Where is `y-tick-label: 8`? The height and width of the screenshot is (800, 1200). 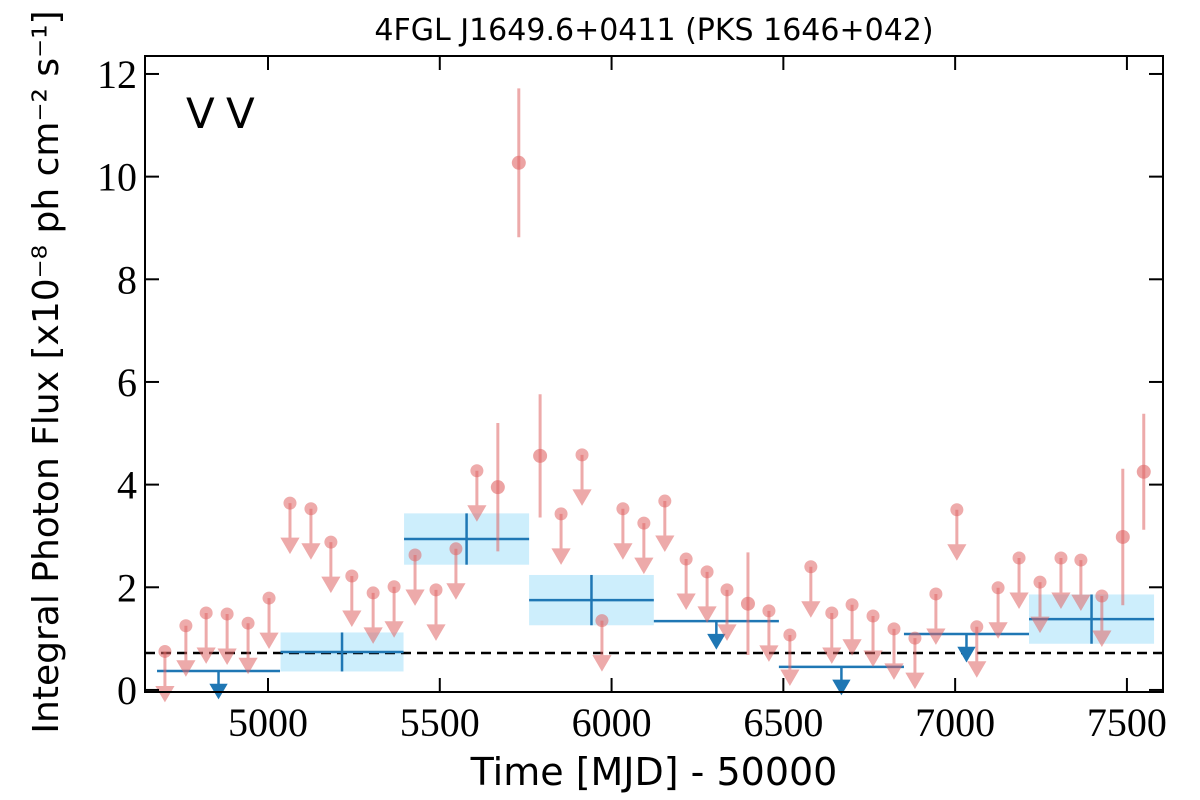 y-tick-label: 8 is located at coordinates (127, 279).